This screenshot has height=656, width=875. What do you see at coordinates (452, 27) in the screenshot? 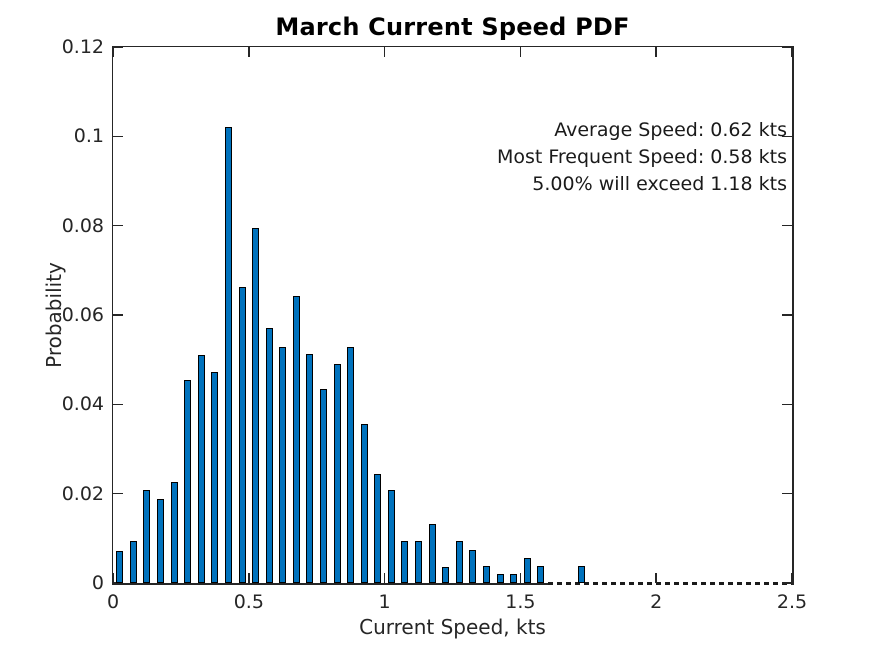
I see `chart-title: March Current Speed PDF` at bounding box center [452, 27].